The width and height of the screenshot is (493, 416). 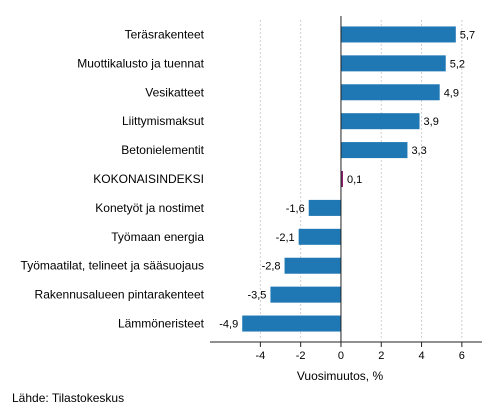 What do you see at coordinates (120, 295) in the screenshot?
I see `category-label: Rakennusalueen pintarakenteet` at bounding box center [120, 295].